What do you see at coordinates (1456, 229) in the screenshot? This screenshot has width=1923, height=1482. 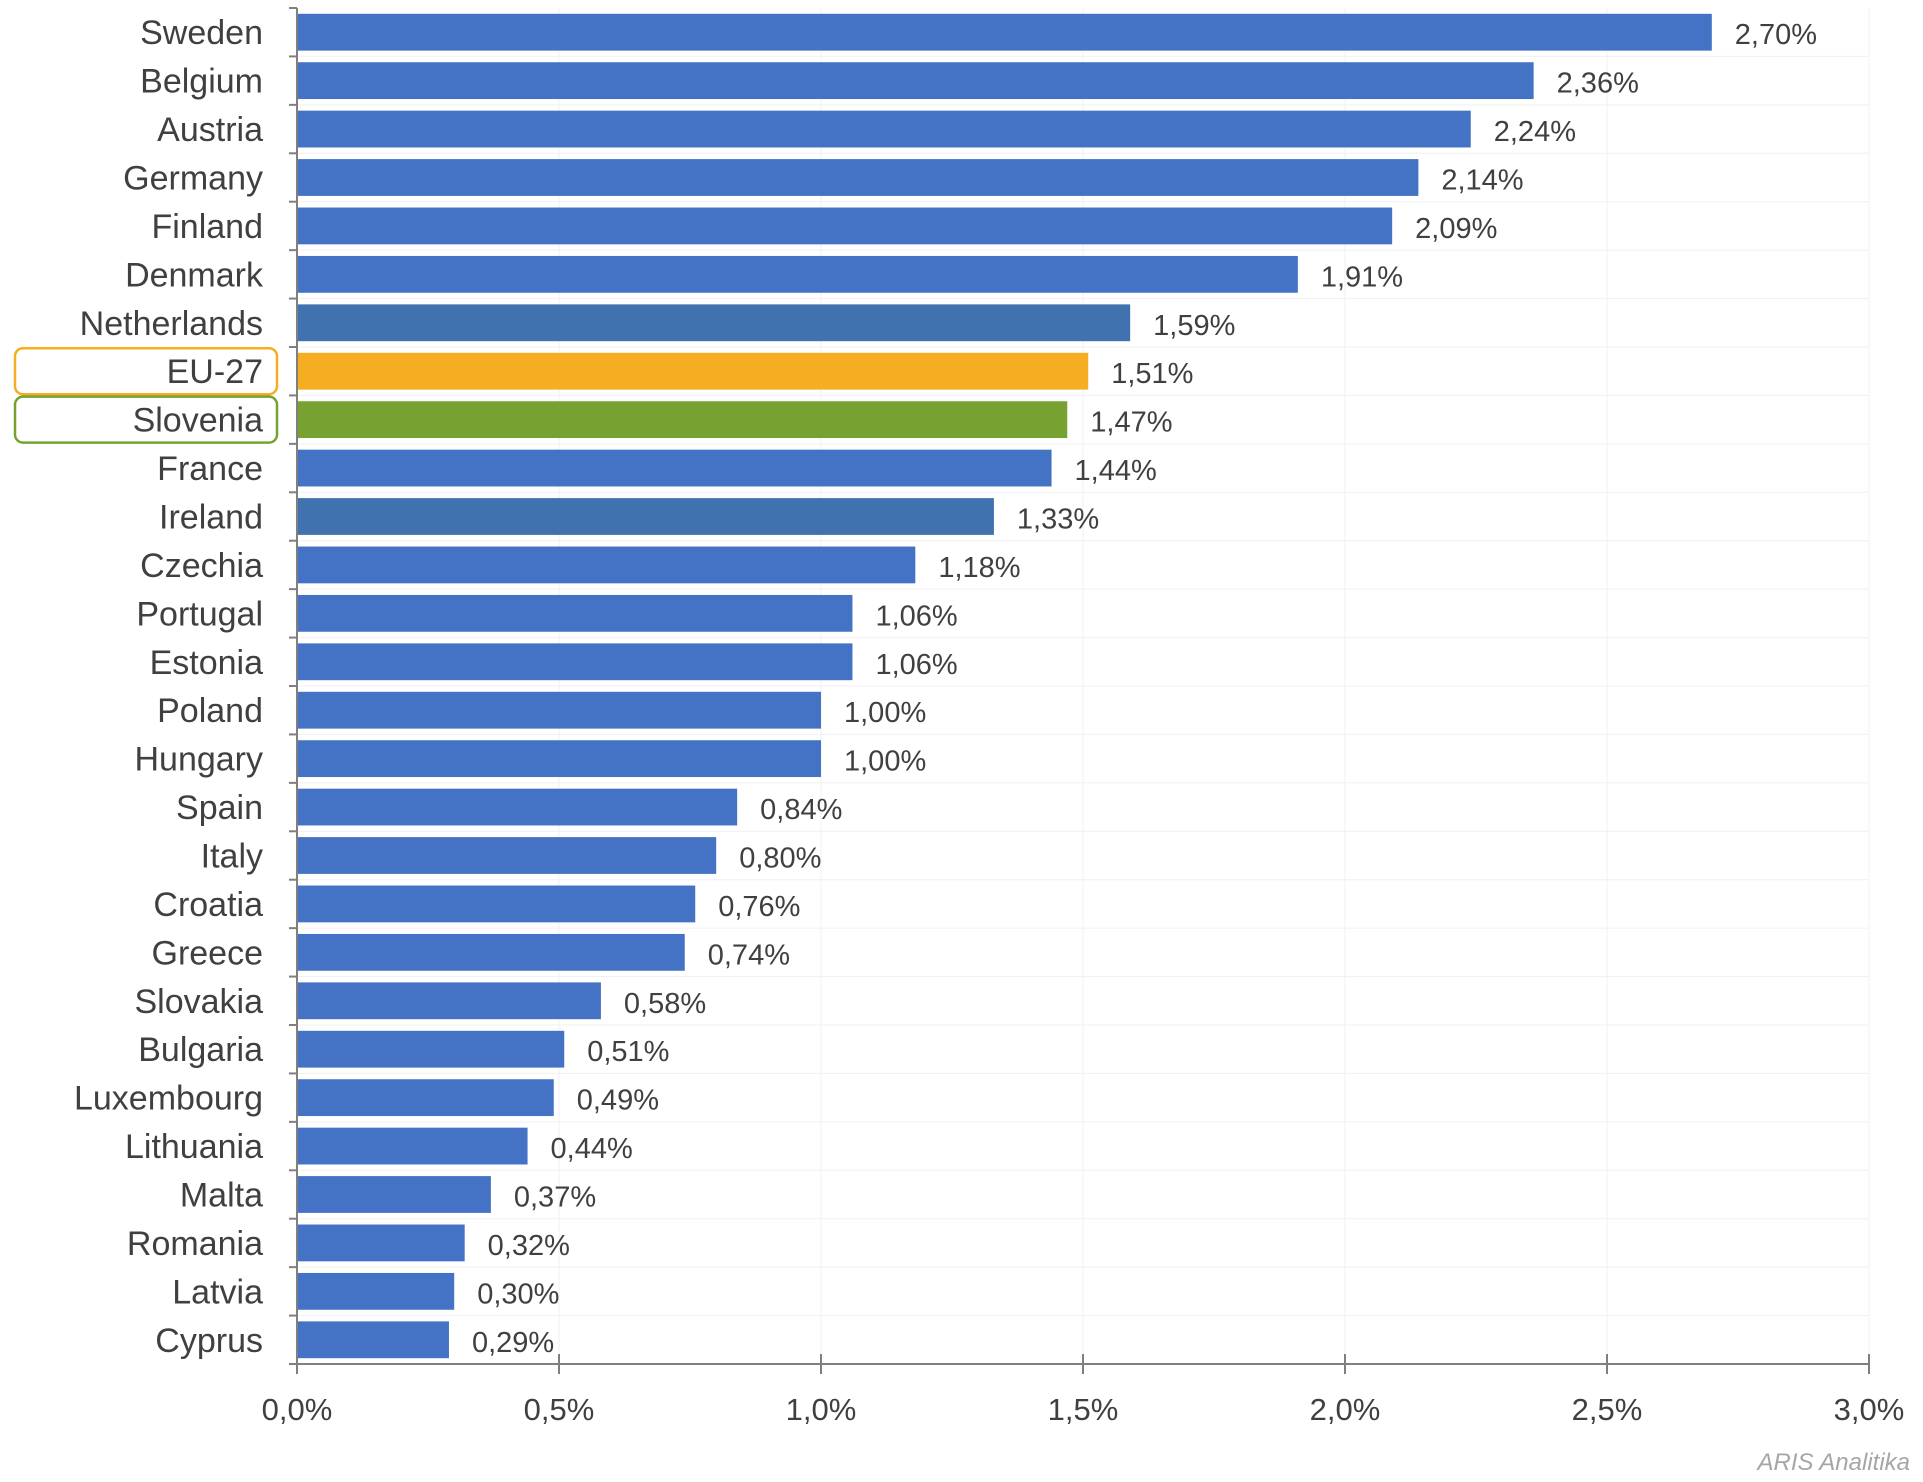 I see `data-label: 2,09%` at bounding box center [1456, 229].